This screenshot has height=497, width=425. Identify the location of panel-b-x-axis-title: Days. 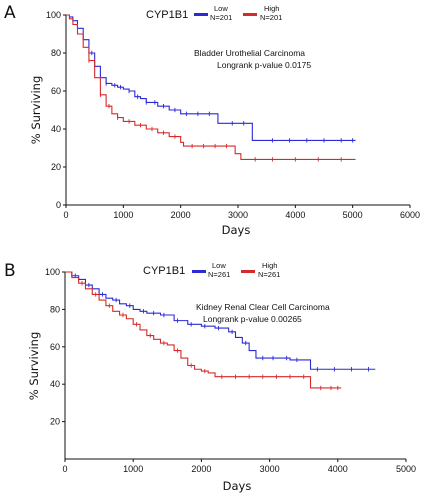
(237, 486).